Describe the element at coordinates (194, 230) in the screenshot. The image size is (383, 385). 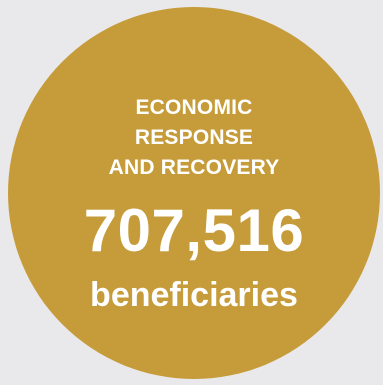
I see `stat-value: 707,516` at that location.